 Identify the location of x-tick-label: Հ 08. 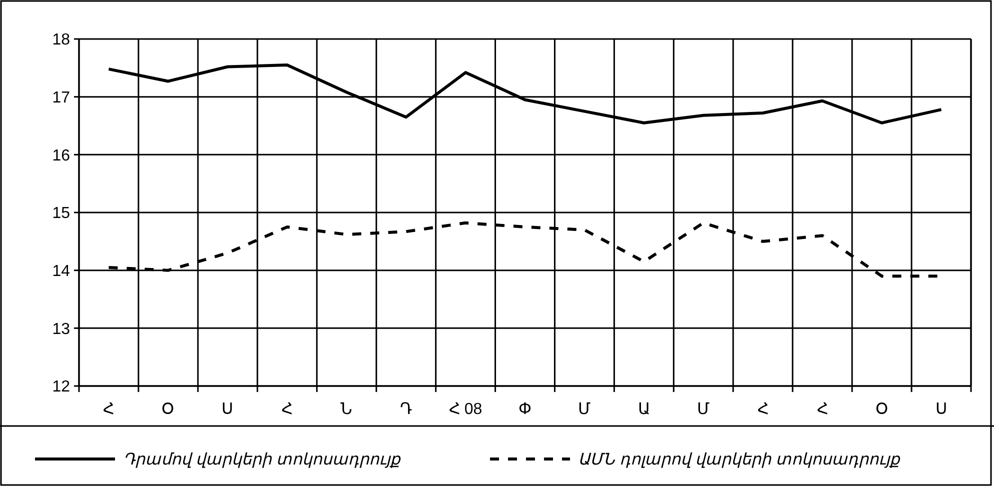
(465, 409).